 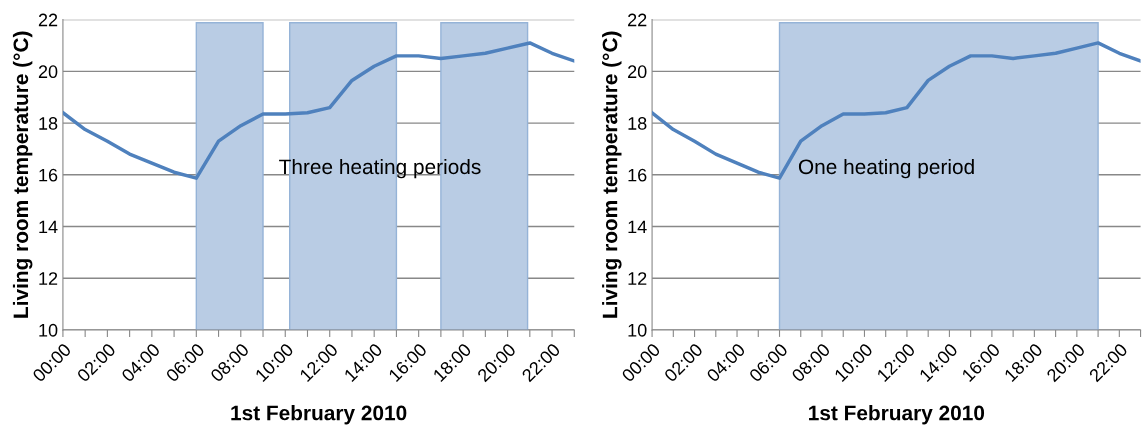 What do you see at coordinates (886, 168) in the screenshot?
I see `annotation: One heating period` at bounding box center [886, 168].